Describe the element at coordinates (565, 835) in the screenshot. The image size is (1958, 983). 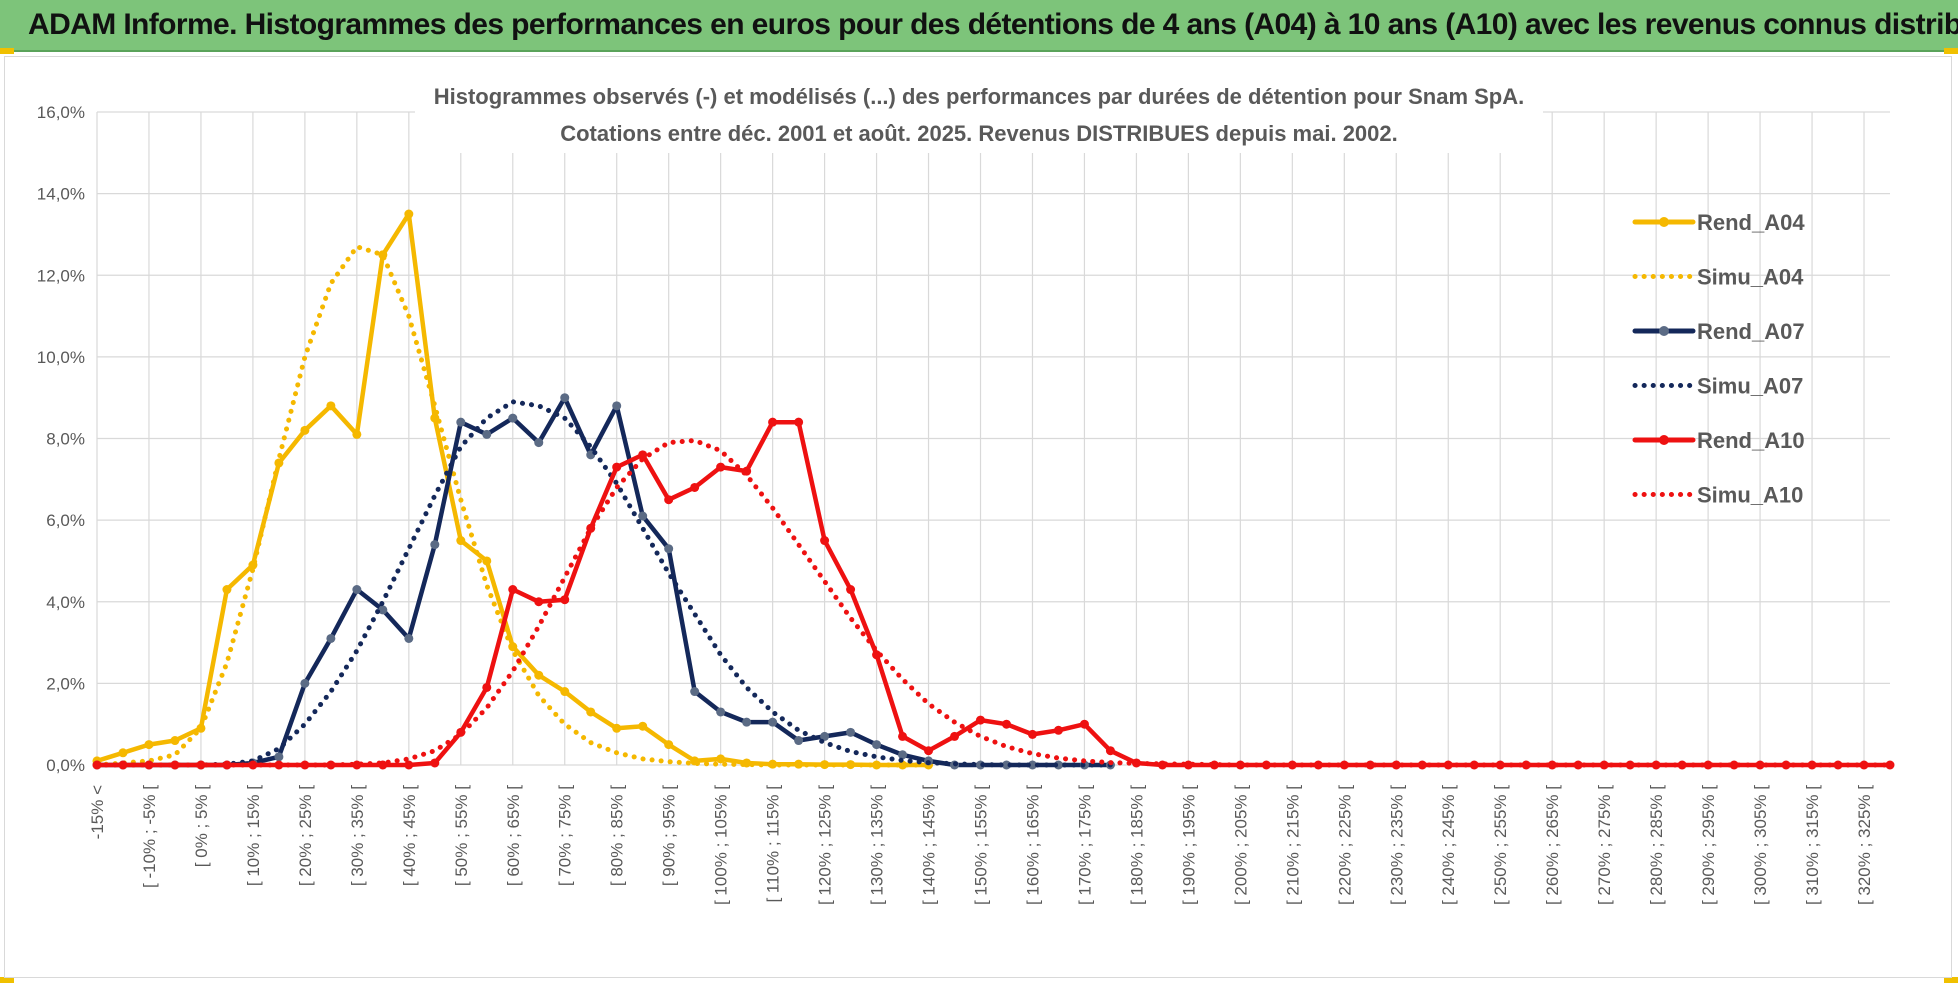
I see `x-tick-label: [ 70% ; 75% [` at that location.